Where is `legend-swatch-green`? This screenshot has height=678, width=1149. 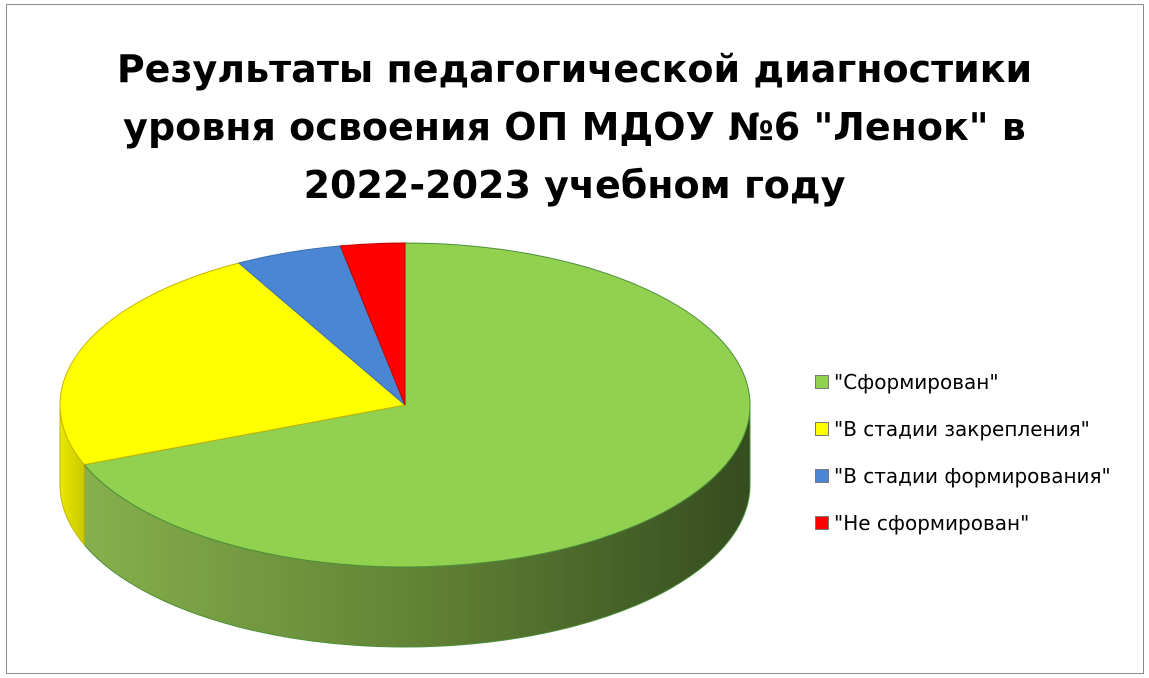
legend-swatch-green is located at coordinates (822, 381).